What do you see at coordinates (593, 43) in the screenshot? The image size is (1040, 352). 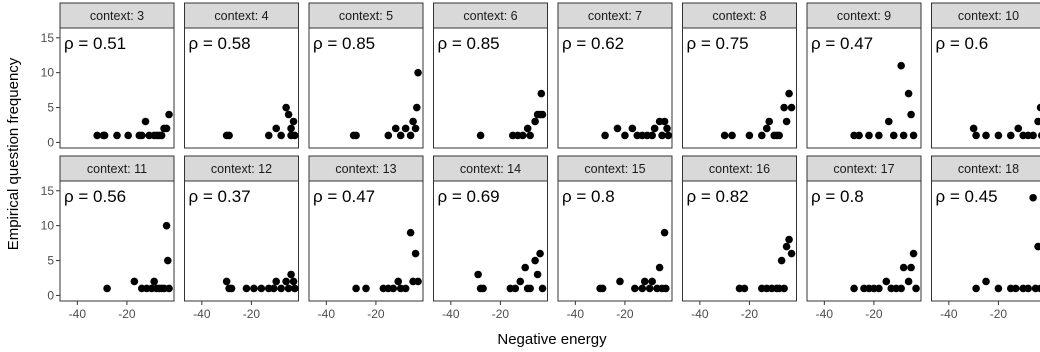 I see `rho-label: ρ = 0.62` at bounding box center [593, 43].